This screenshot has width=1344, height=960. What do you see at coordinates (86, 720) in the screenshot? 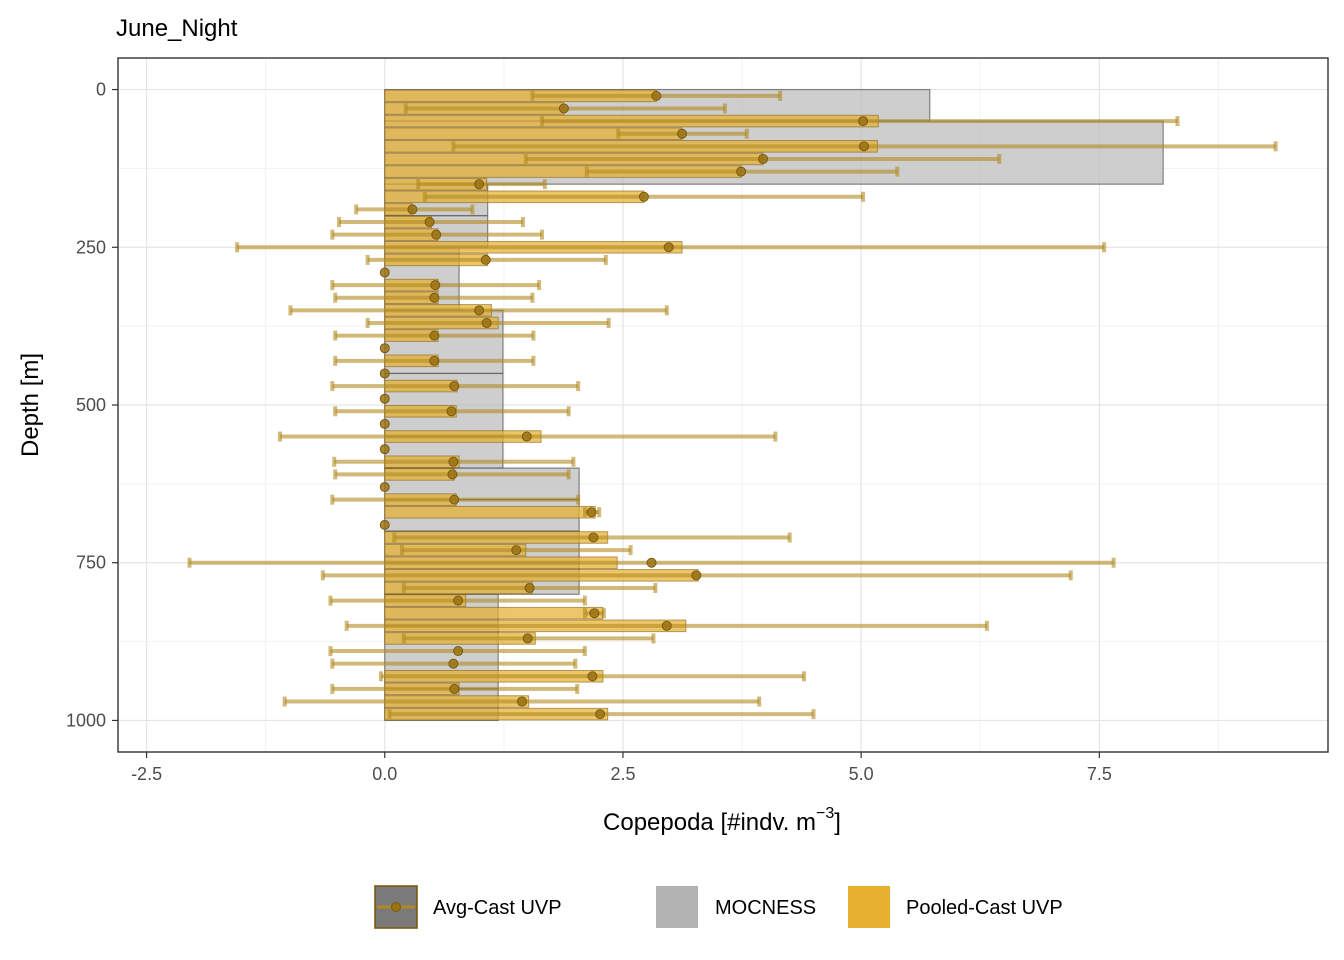
I see `y-tick-label: 1000` at bounding box center [86, 720].